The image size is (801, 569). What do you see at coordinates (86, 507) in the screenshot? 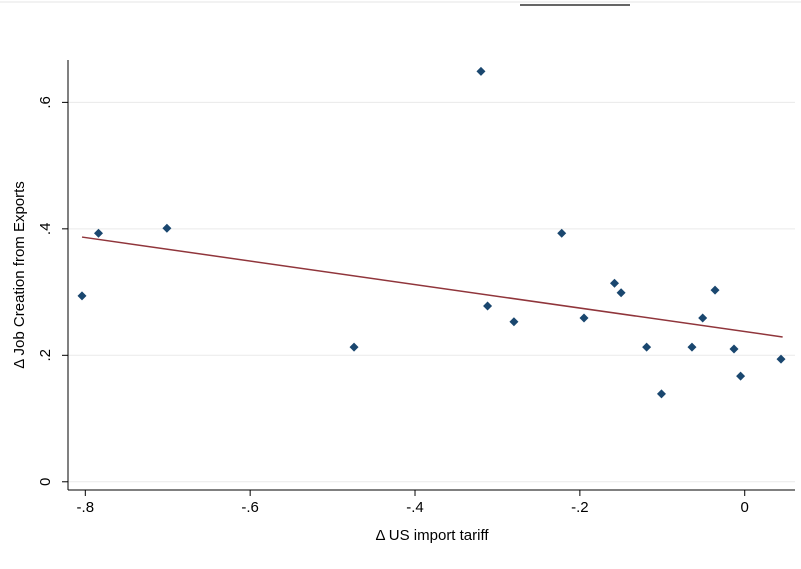
I see `x-tick-label: -.8` at bounding box center [86, 507].